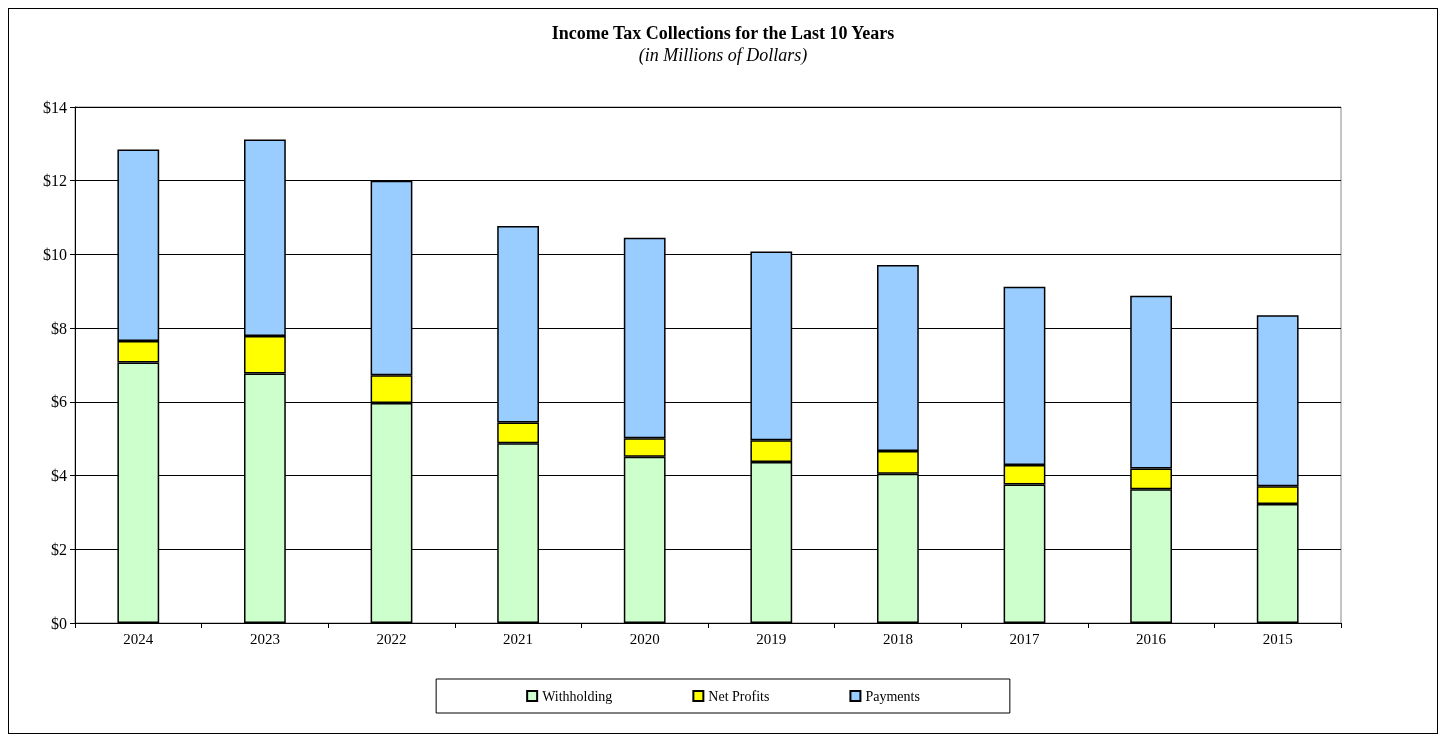 The height and width of the screenshot is (742, 1450). What do you see at coordinates (138, 638) in the screenshot?
I see `x-tick-label: 2024` at bounding box center [138, 638].